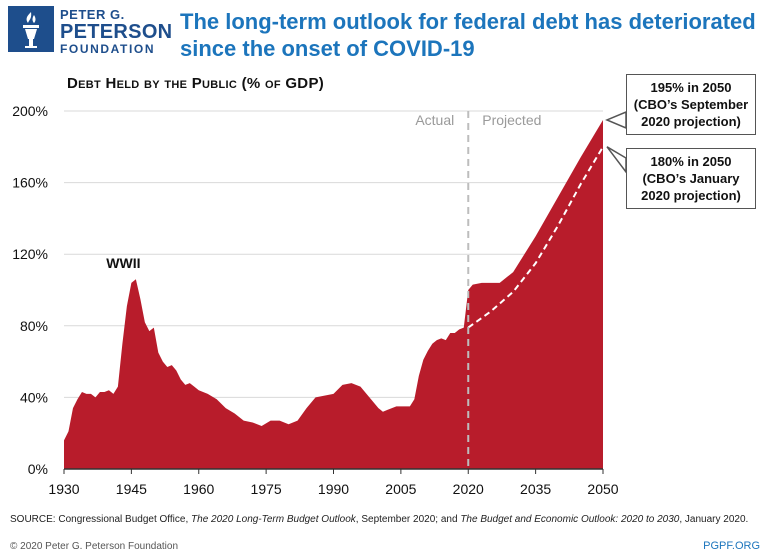 This screenshot has height=557, width=772. I want to click on y-tick-label: 120%, so click(30, 254).